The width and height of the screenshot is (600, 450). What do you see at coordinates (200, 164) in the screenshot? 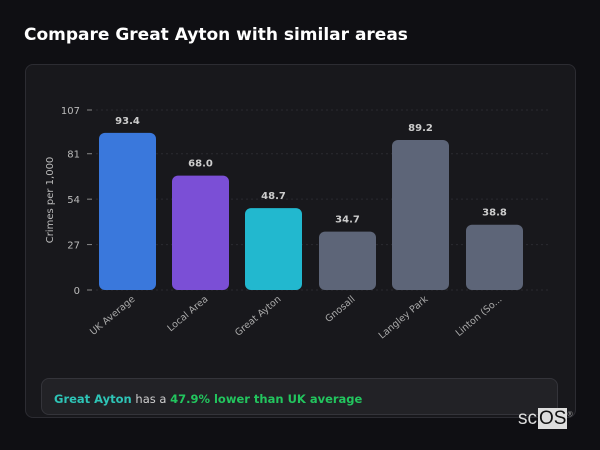
I see `data-label: 68.0` at bounding box center [200, 164].